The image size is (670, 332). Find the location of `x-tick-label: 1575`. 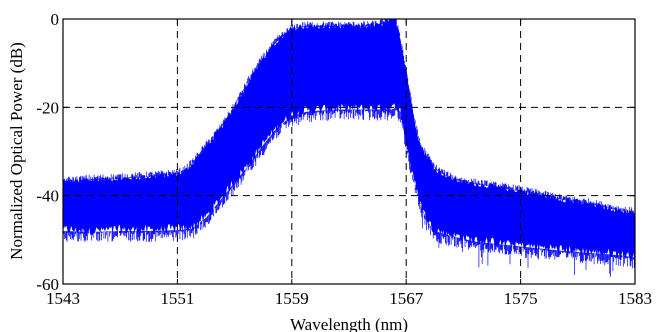

x-tick-label: 1575 is located at coordinates (521, 298).